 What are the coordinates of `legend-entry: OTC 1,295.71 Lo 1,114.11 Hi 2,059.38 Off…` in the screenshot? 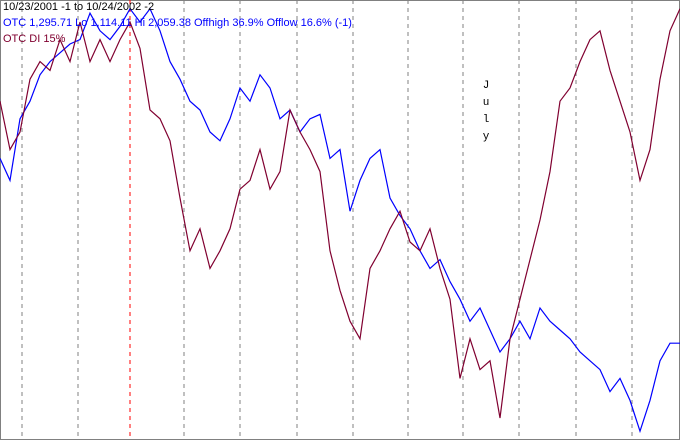 It's located at (177, 23).